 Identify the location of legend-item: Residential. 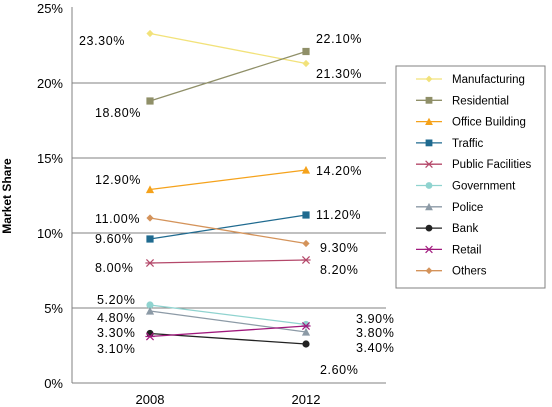
(462, 101).